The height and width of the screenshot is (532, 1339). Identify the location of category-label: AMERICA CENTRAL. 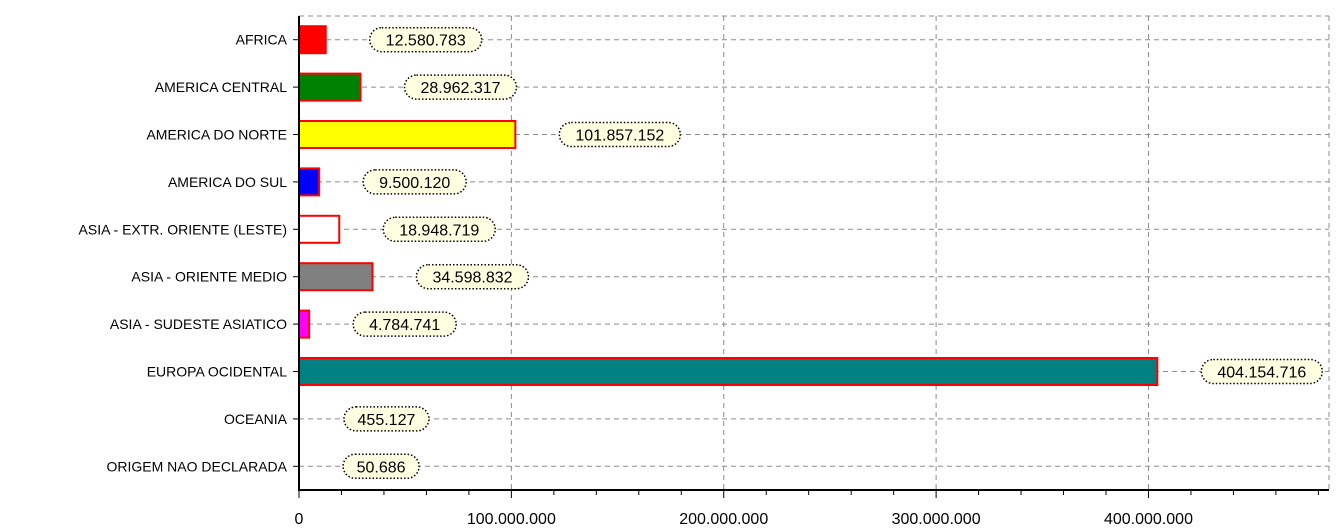
(221, 87).